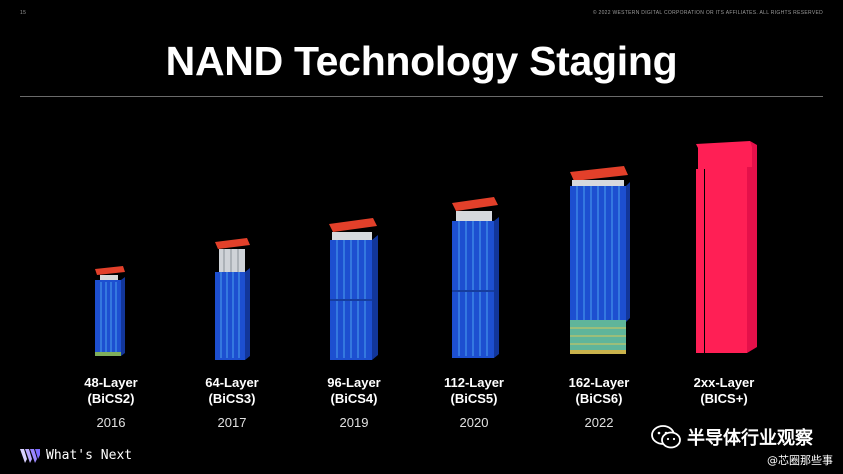  Describe the element at coordinates (474, 398) in the screenshot. I see `bics-name: (BiCS5)` at that location.